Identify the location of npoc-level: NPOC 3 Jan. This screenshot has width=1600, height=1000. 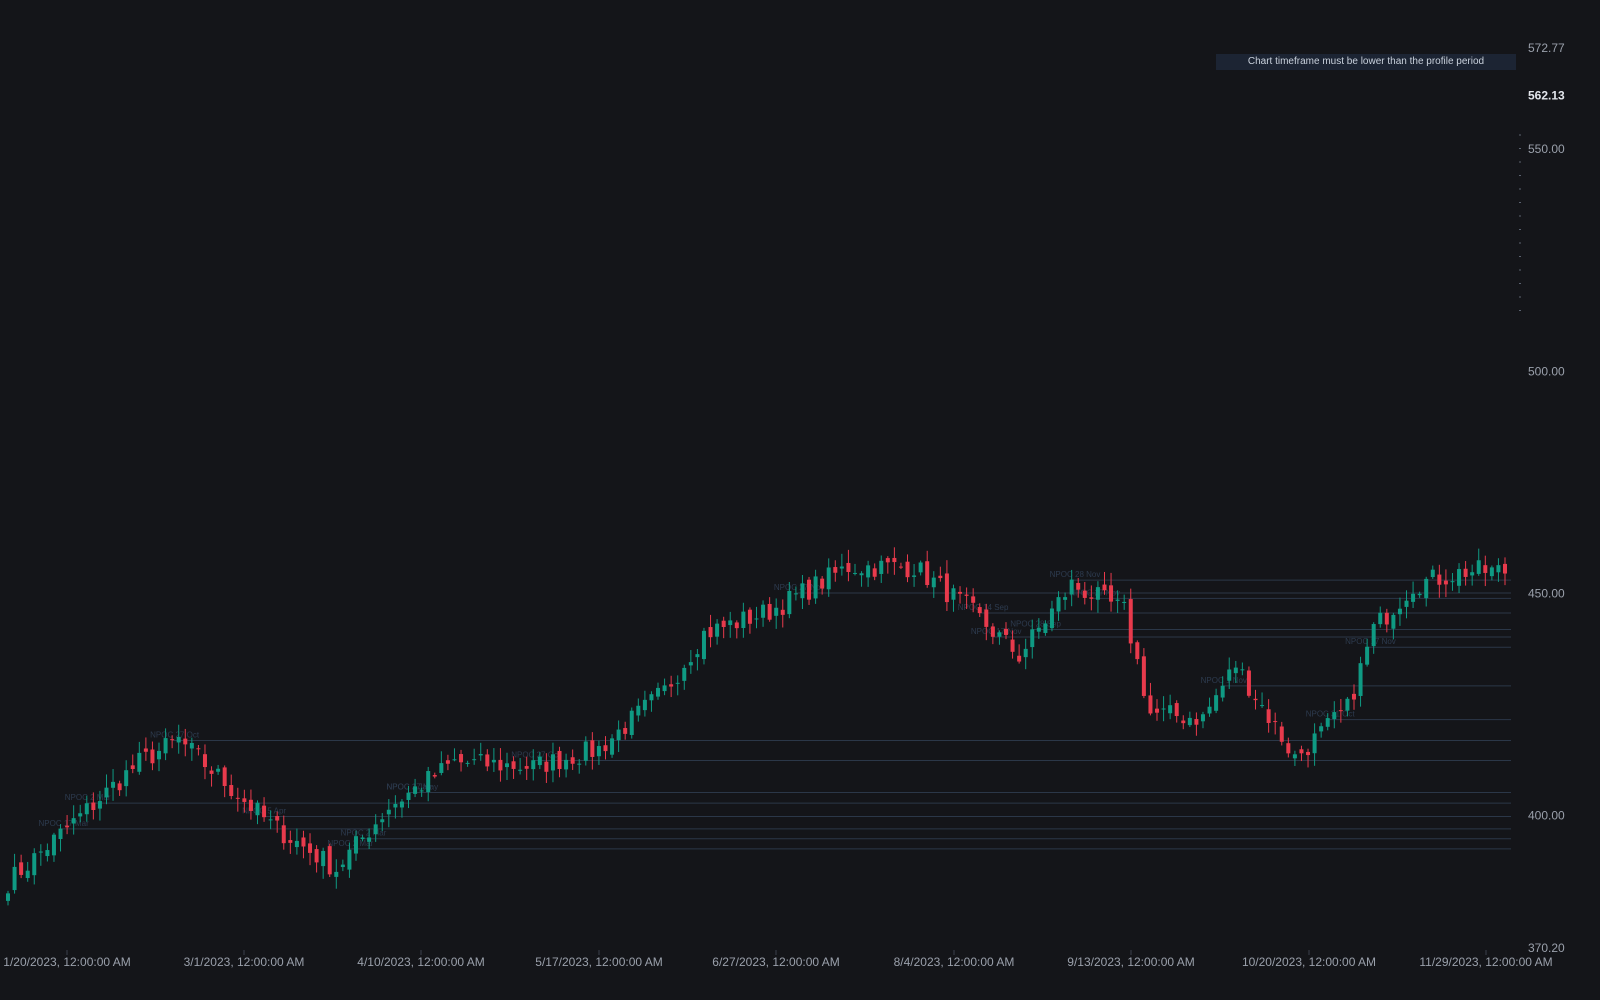
(949, 787).